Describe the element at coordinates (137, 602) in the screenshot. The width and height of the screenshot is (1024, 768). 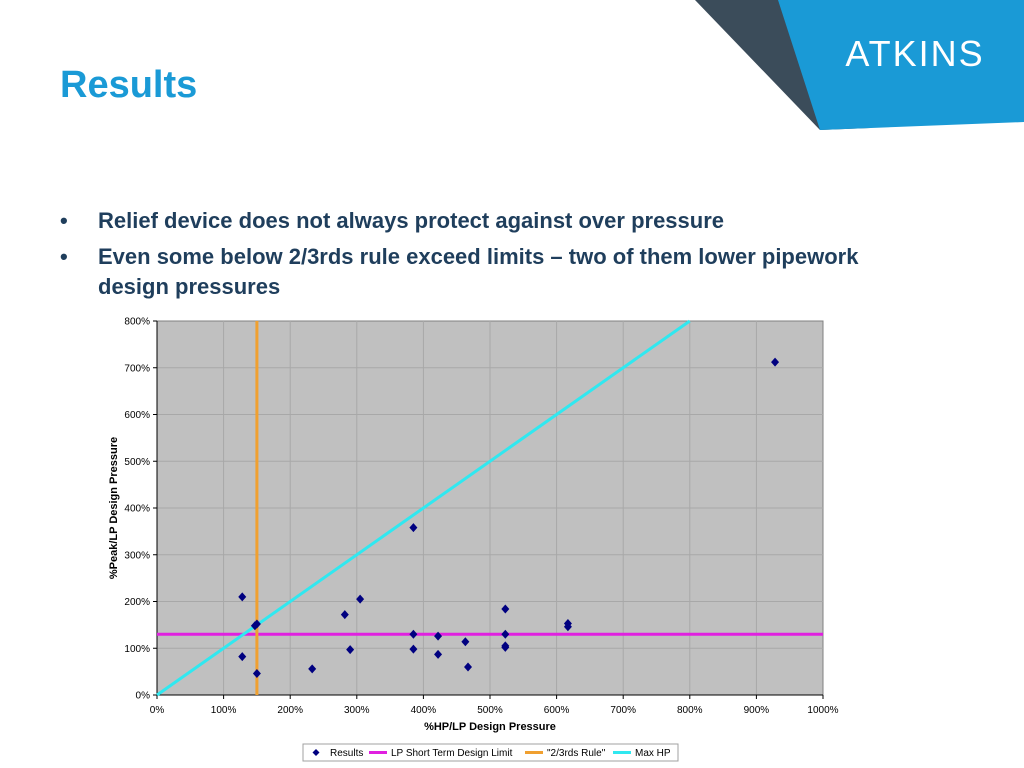
I see `y-tick-label: 200%` at that location.